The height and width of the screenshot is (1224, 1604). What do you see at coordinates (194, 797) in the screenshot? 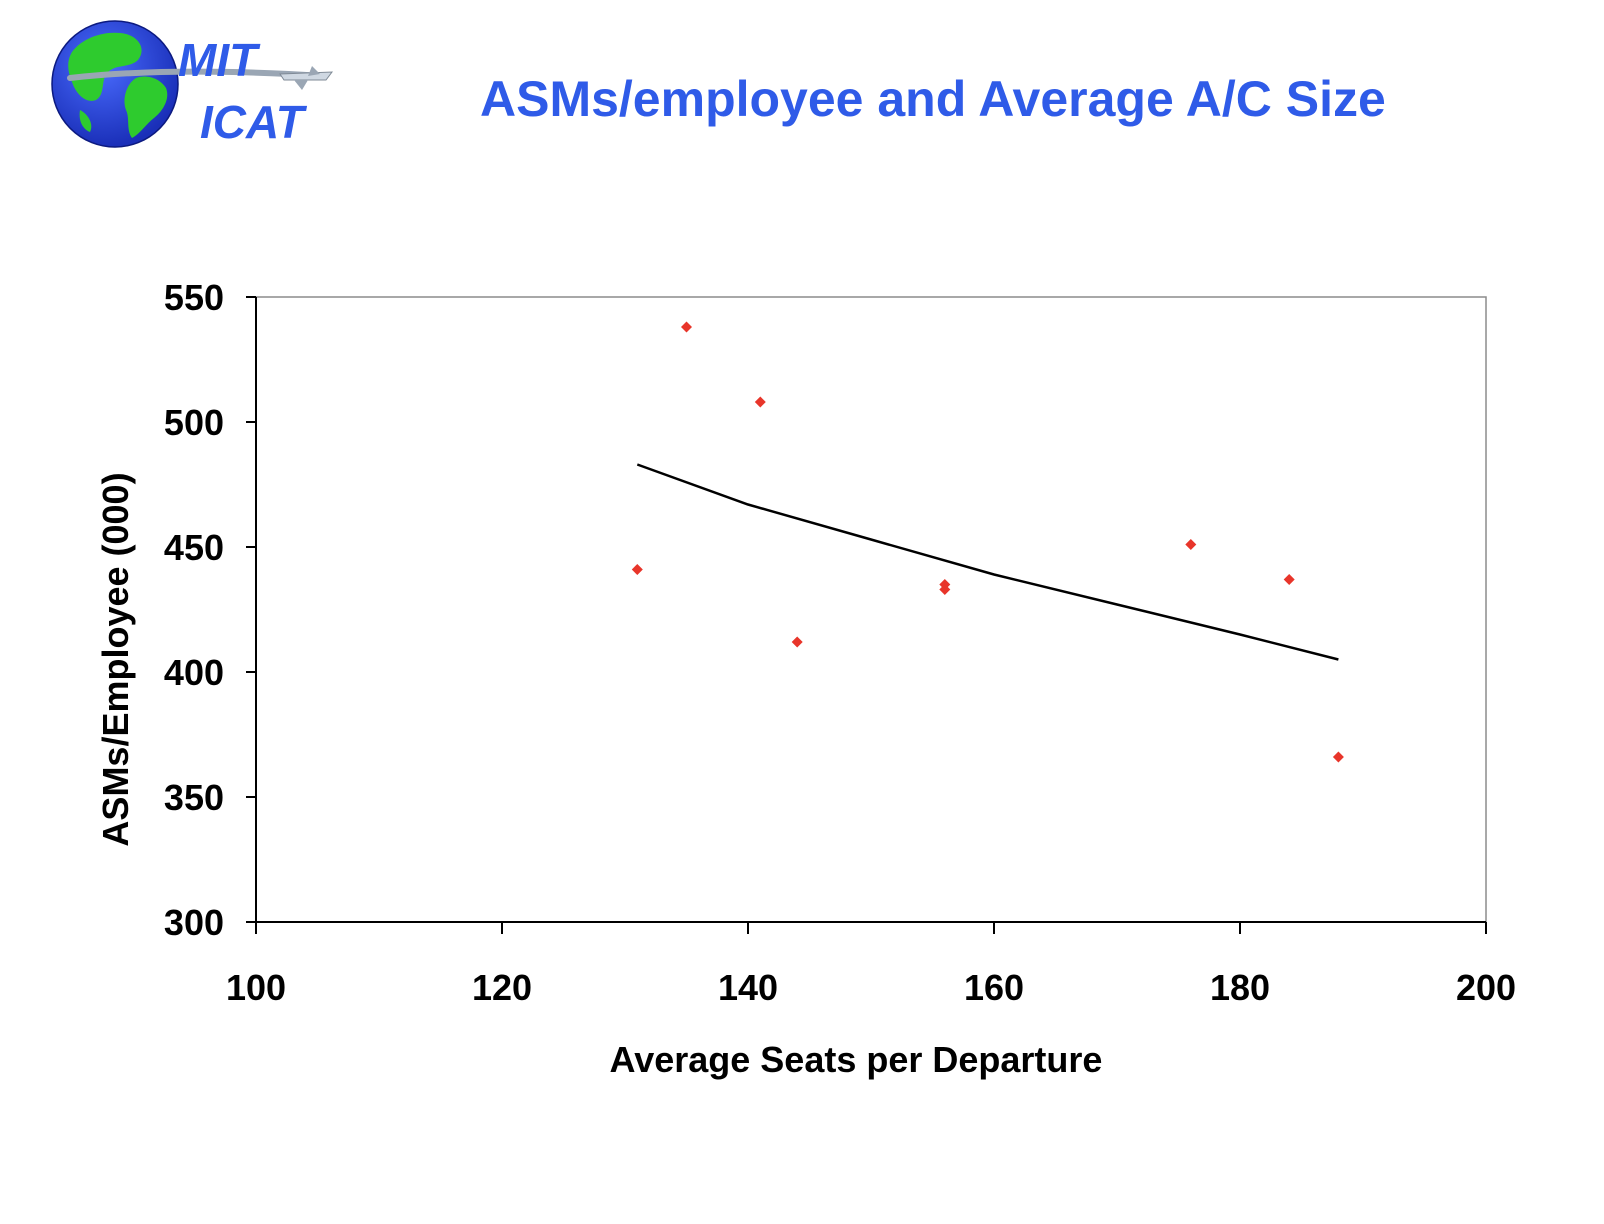
I see `y-tick-label: 350` at bounding box center [194, 797].